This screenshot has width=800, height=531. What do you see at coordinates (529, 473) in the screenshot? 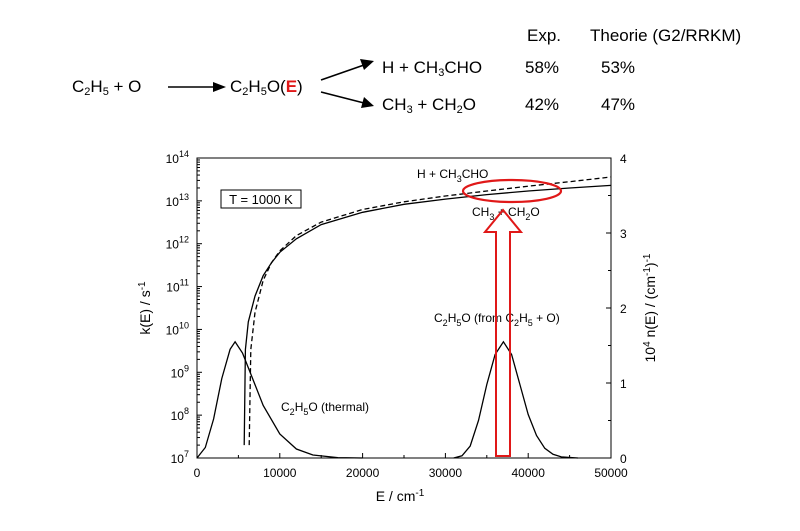
I see `x-tick-label: 40000` at bounding box center [529, 473].